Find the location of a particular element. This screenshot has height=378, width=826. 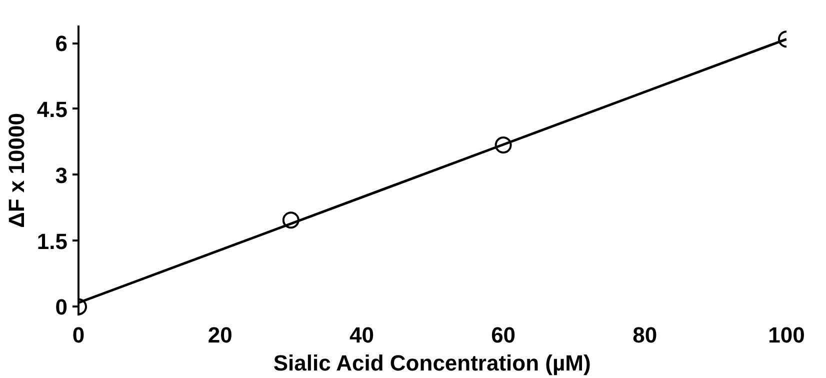

y-tick-label: 1.5 is located at coordinates (52, 241).